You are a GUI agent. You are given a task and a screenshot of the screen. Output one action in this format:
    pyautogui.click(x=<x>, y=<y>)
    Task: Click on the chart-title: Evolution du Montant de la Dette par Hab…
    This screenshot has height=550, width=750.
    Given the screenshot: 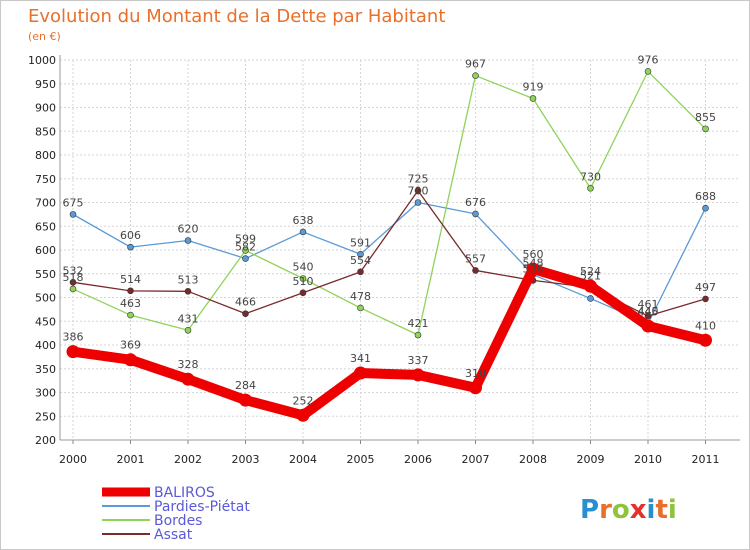 What is the action you would take?
    pyautogui.click(x=236, y=16)
    